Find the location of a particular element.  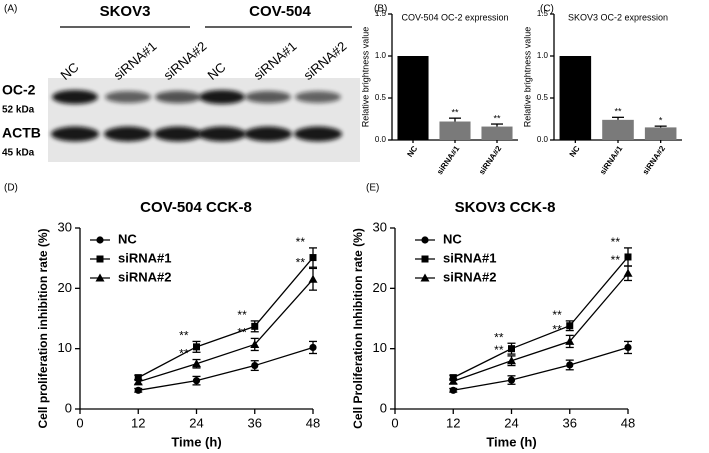

row-label: ACTB is located at coordinates (21, 133).